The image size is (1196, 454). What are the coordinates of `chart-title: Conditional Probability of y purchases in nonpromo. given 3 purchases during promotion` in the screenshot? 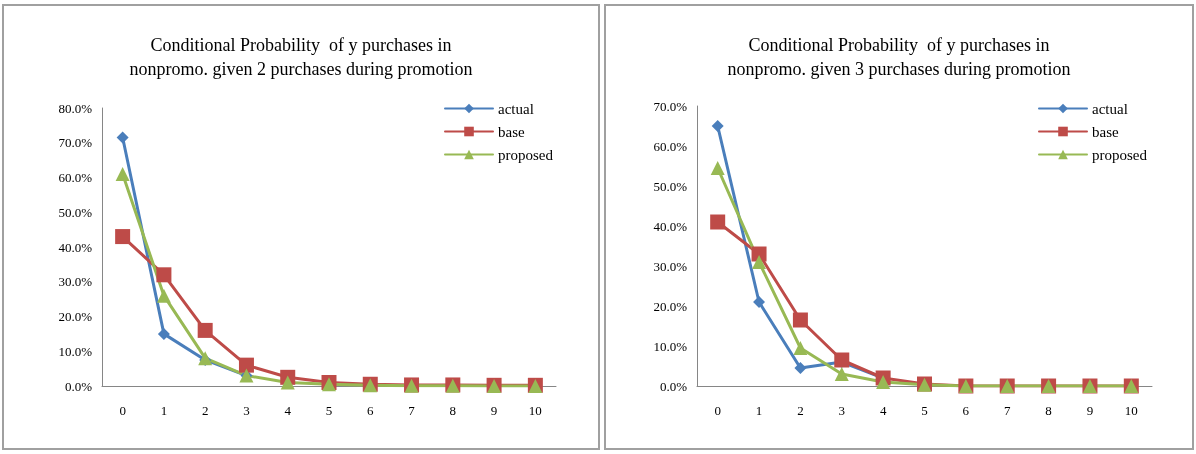 It's located at (899, 57).